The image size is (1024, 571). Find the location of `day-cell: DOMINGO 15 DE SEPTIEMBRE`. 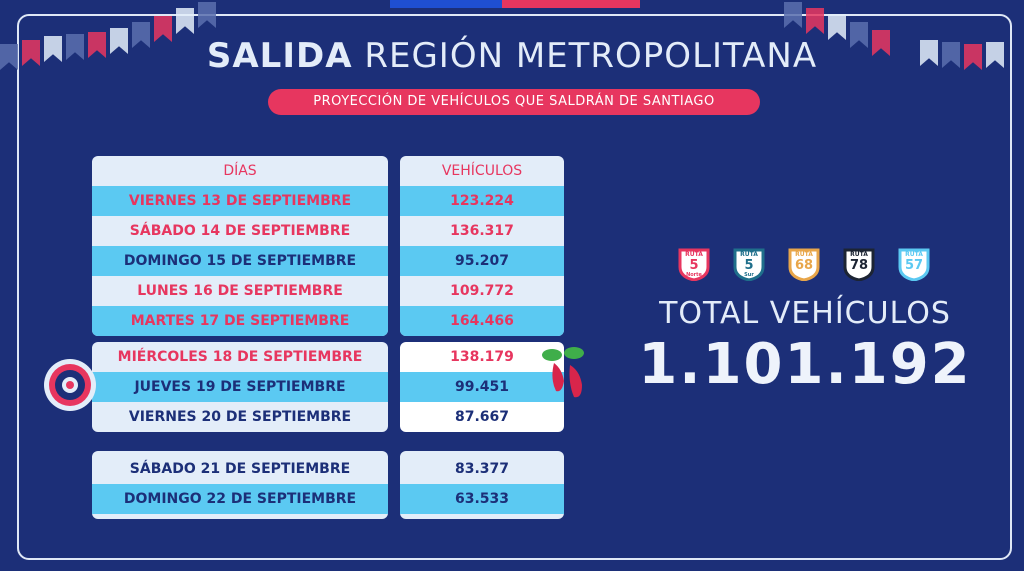

day-cell: DOMINGO 15 DE SEPTIEMBRE is located at coordinates (240, 261).